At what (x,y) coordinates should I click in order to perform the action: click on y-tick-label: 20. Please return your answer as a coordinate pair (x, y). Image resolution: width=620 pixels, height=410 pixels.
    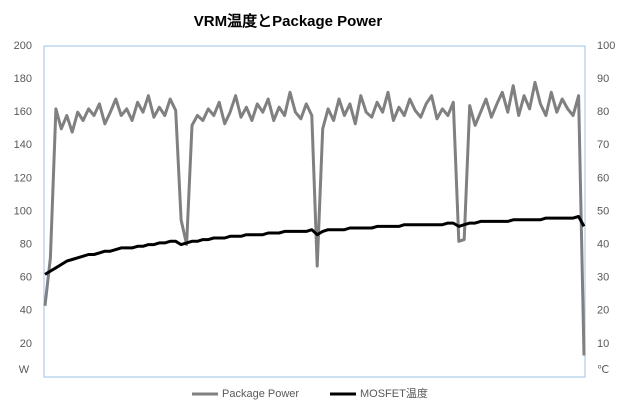
    Looking at the image, I should click on (26, 344).